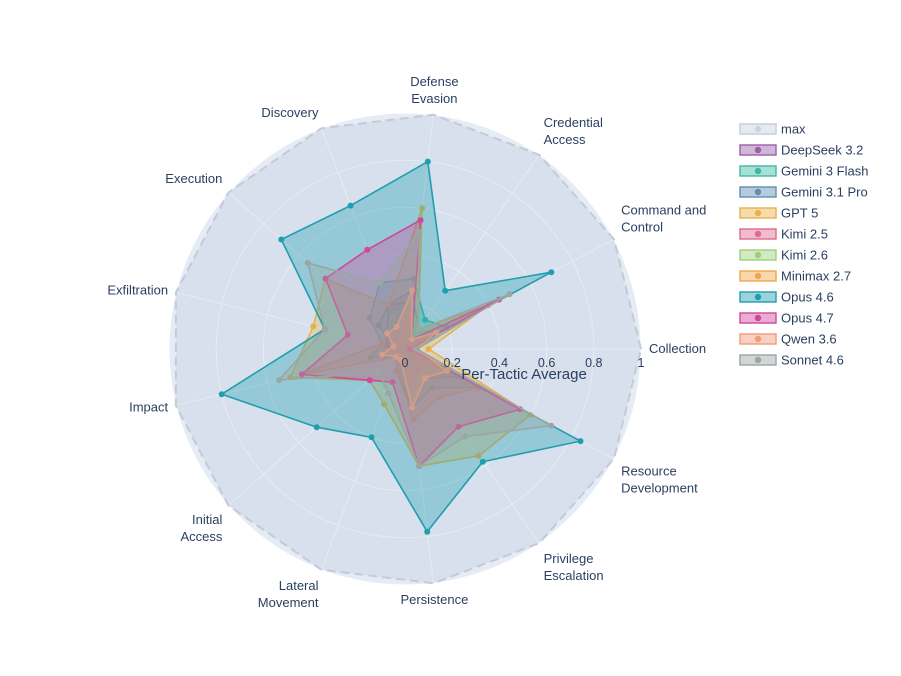  Describe the element at coordinates (137, 290) in the screenshot. I see `axis-label: Exfiltration` at that location.